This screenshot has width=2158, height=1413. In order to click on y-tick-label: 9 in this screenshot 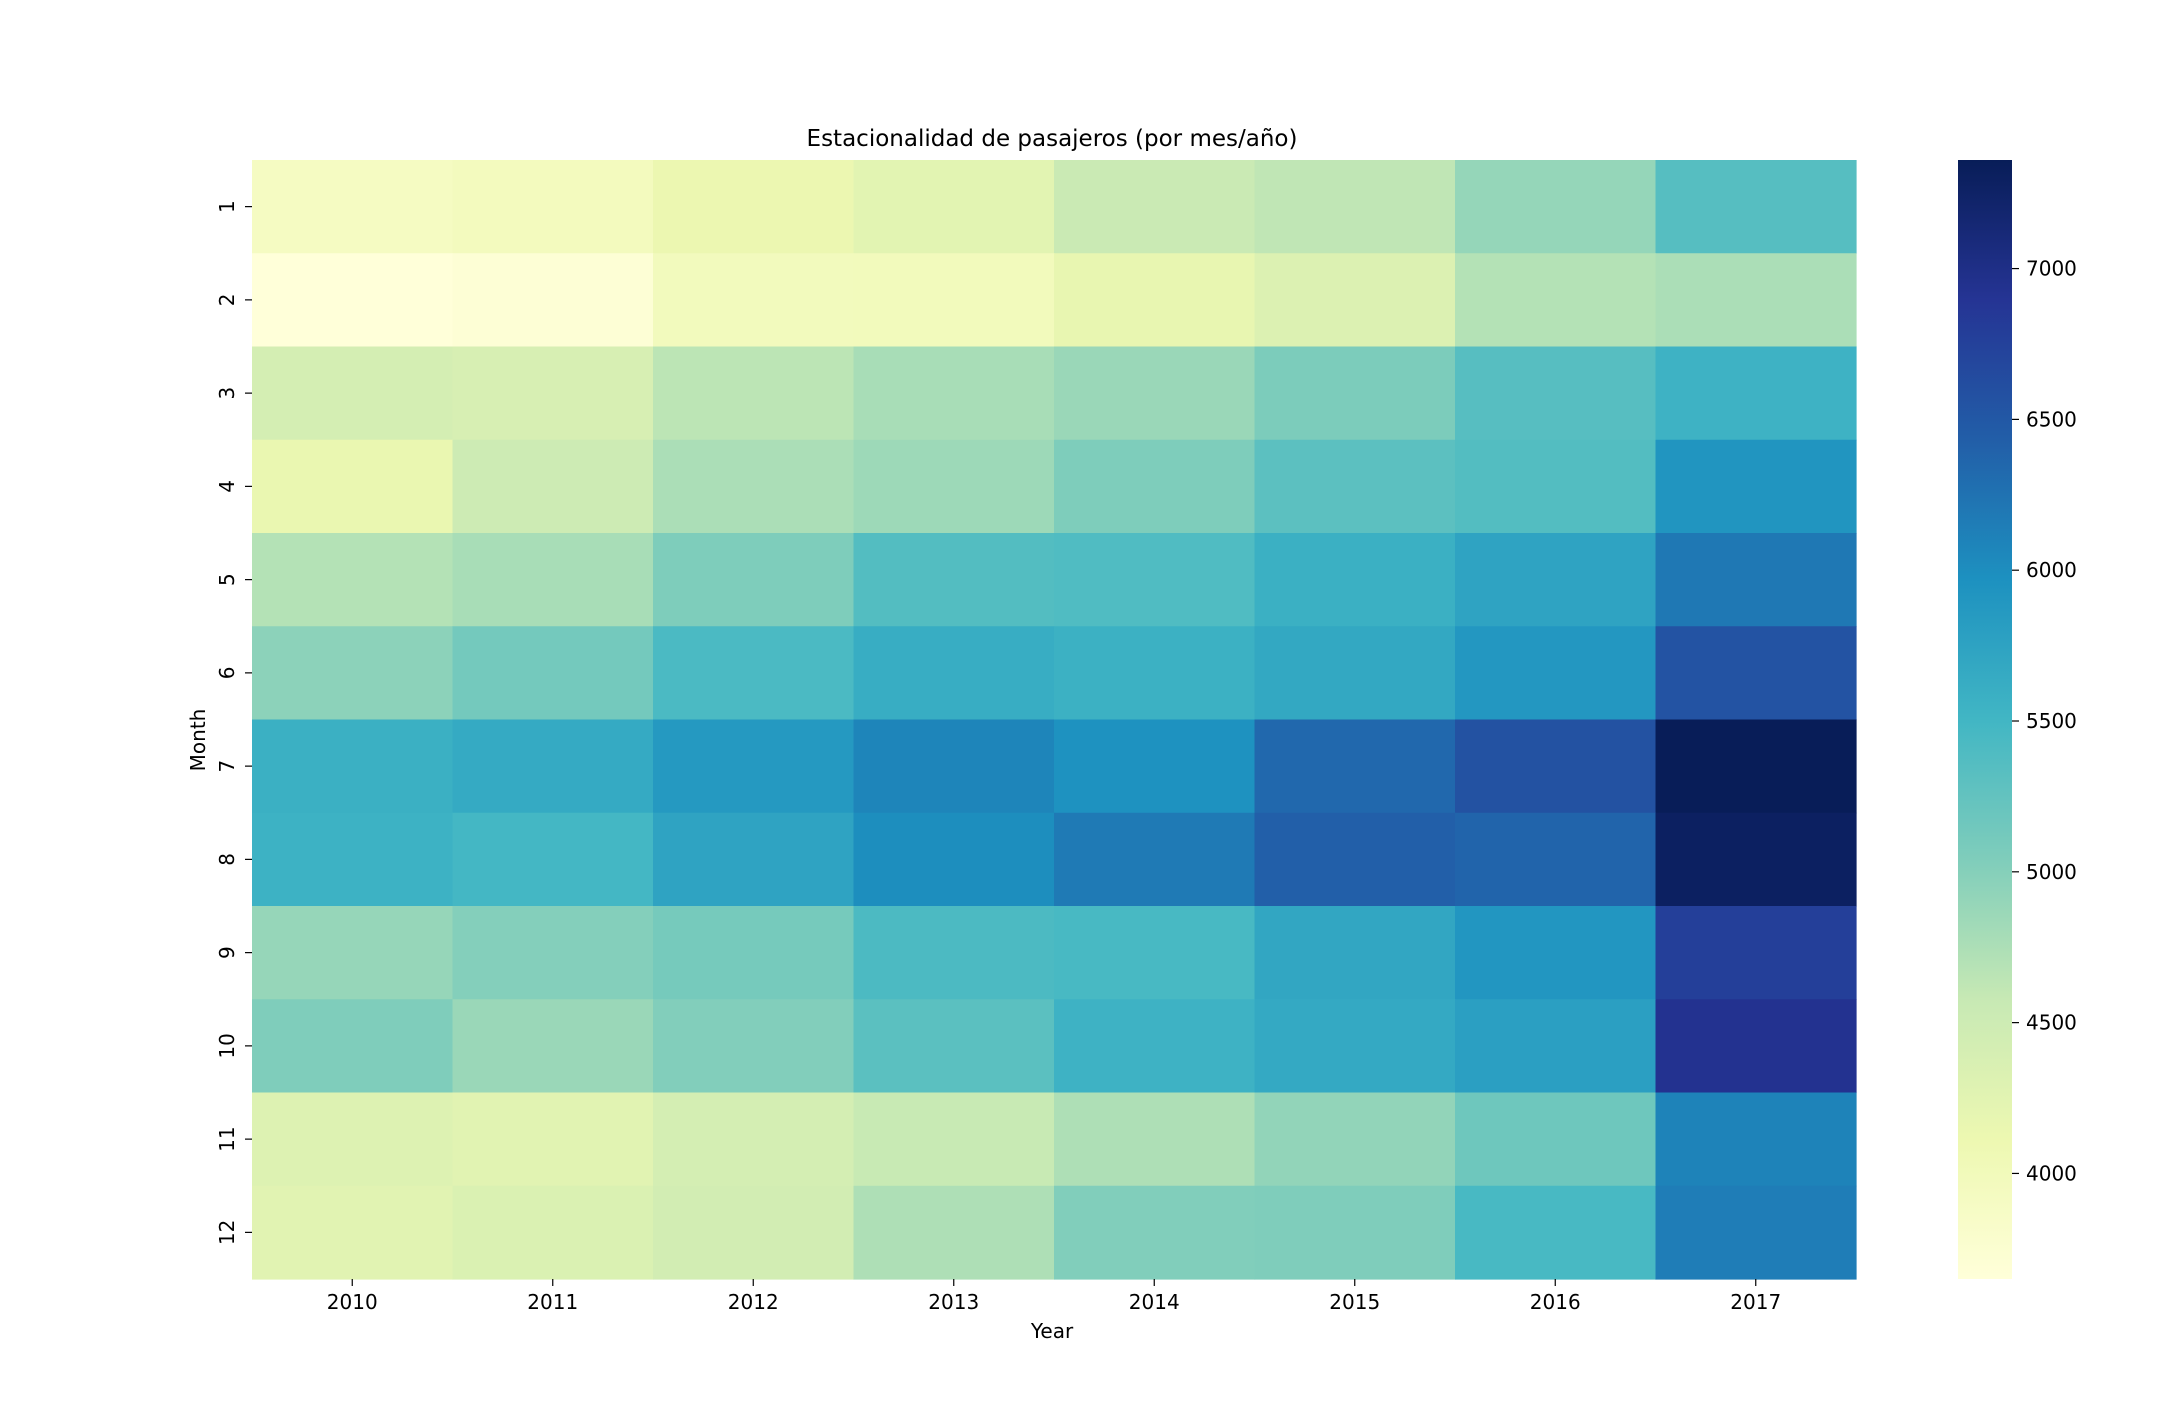, I will do `click(227, 952)`.